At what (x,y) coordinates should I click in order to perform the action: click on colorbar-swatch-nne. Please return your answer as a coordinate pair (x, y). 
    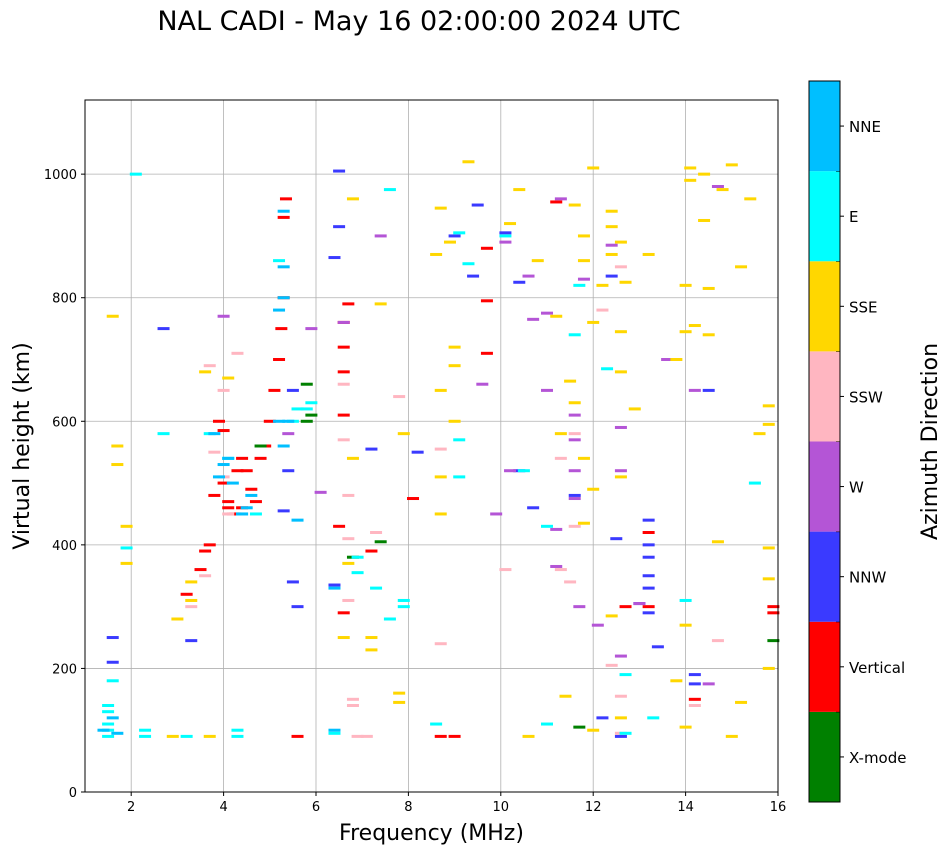
    Looking at the image, I should click on (824, 126).